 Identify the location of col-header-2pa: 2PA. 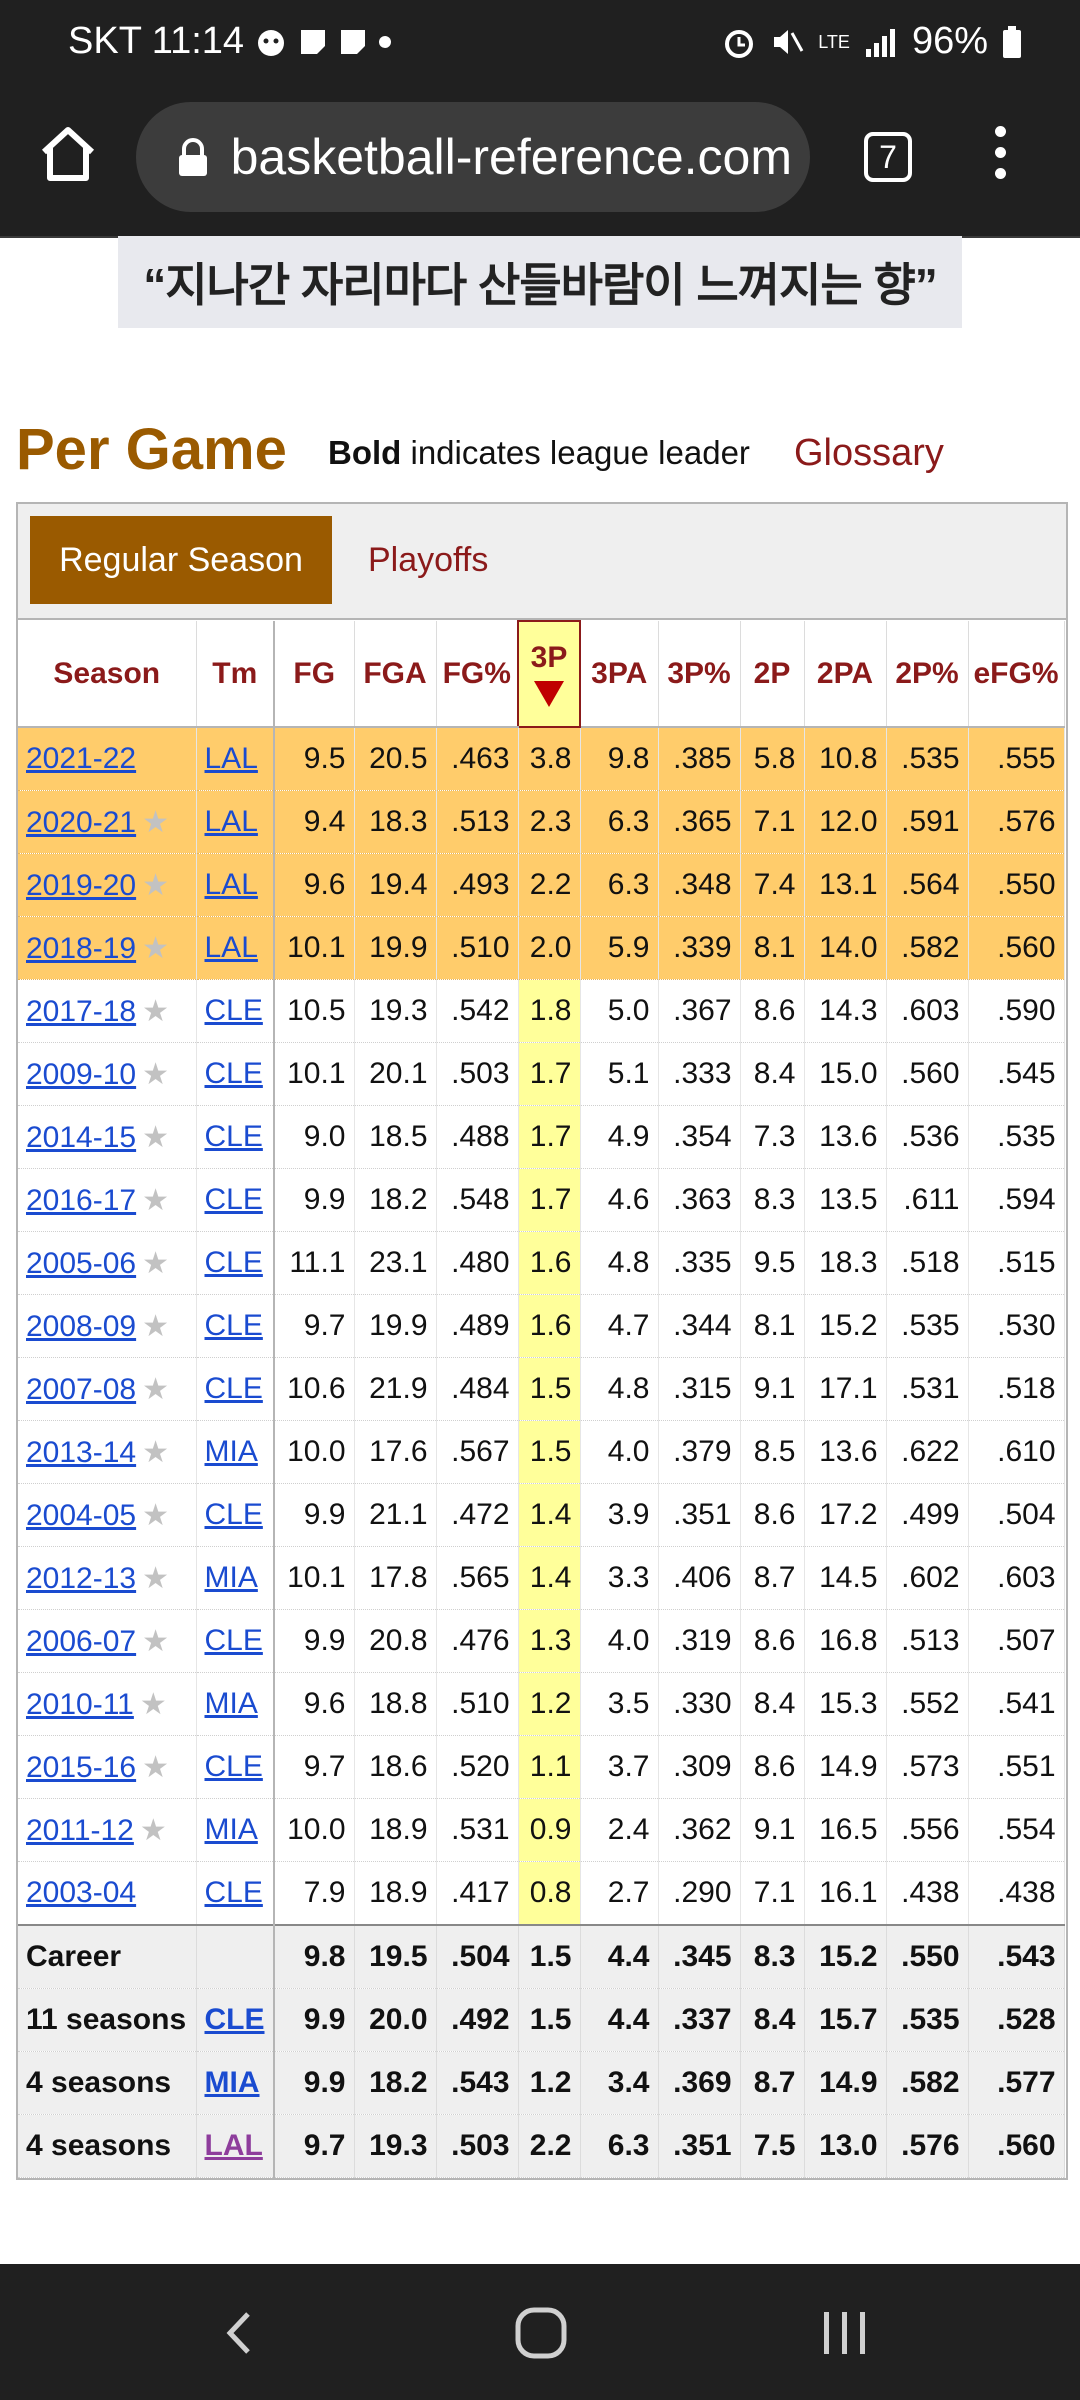
(845, 674).